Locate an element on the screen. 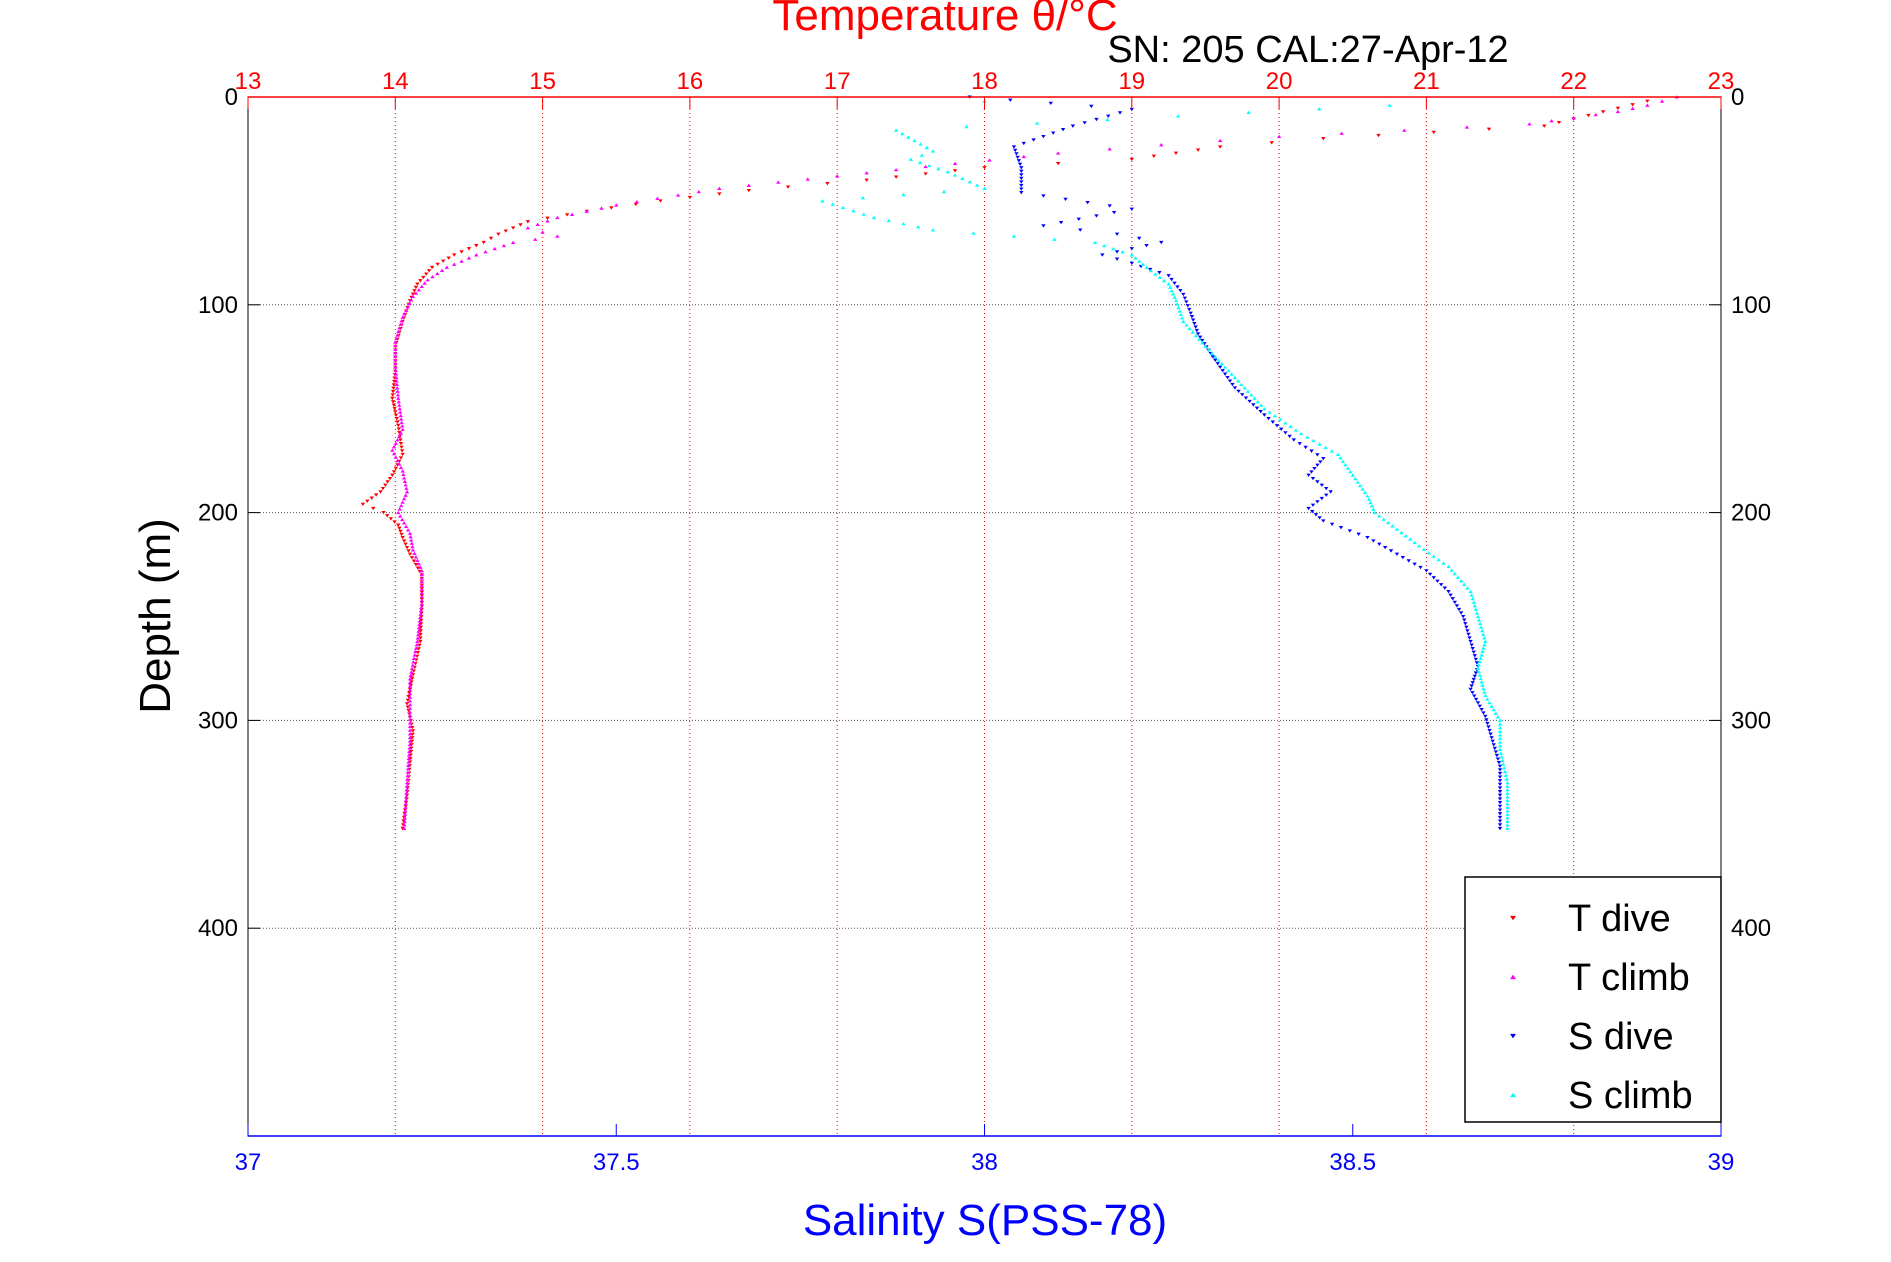 The height and width of the screenshot is (1262, 1891). legend-box is located at coordinates (1593, 999).